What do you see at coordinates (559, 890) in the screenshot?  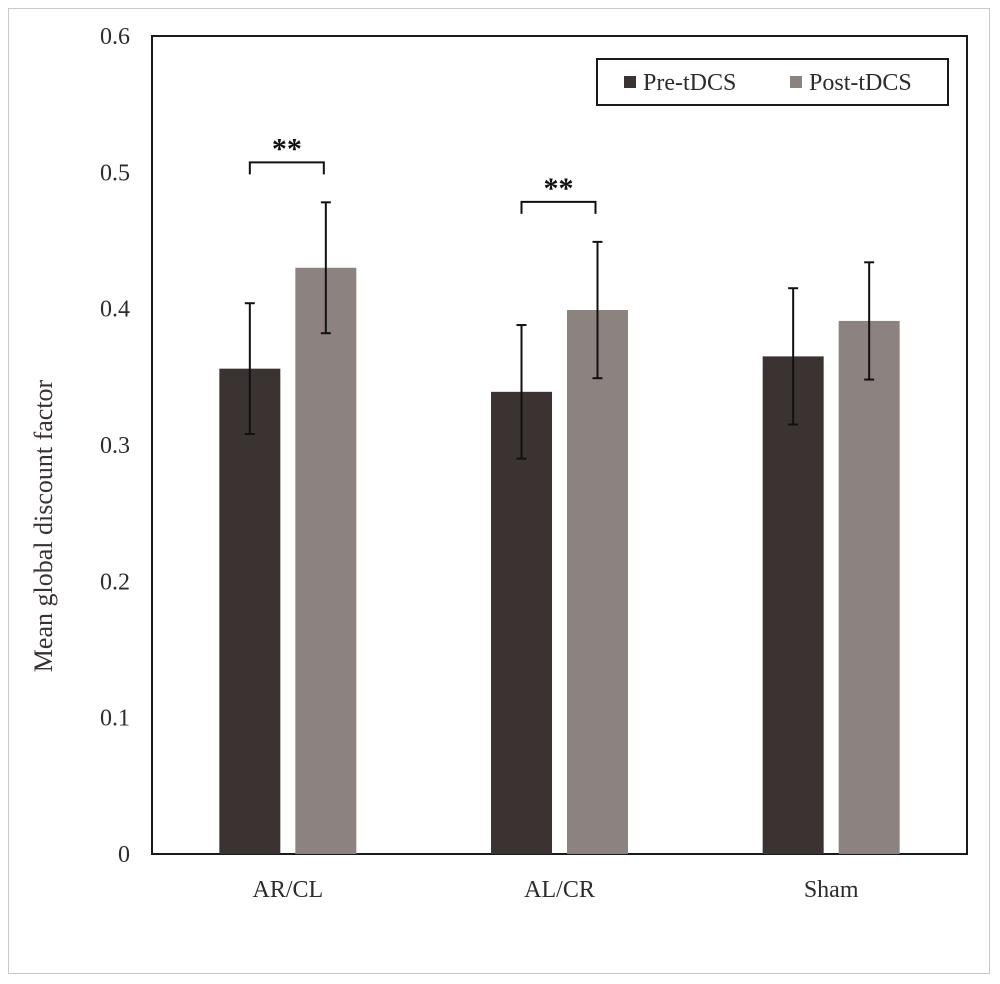 I see `category-label: AL/CR` at bounding box center [559, 890].